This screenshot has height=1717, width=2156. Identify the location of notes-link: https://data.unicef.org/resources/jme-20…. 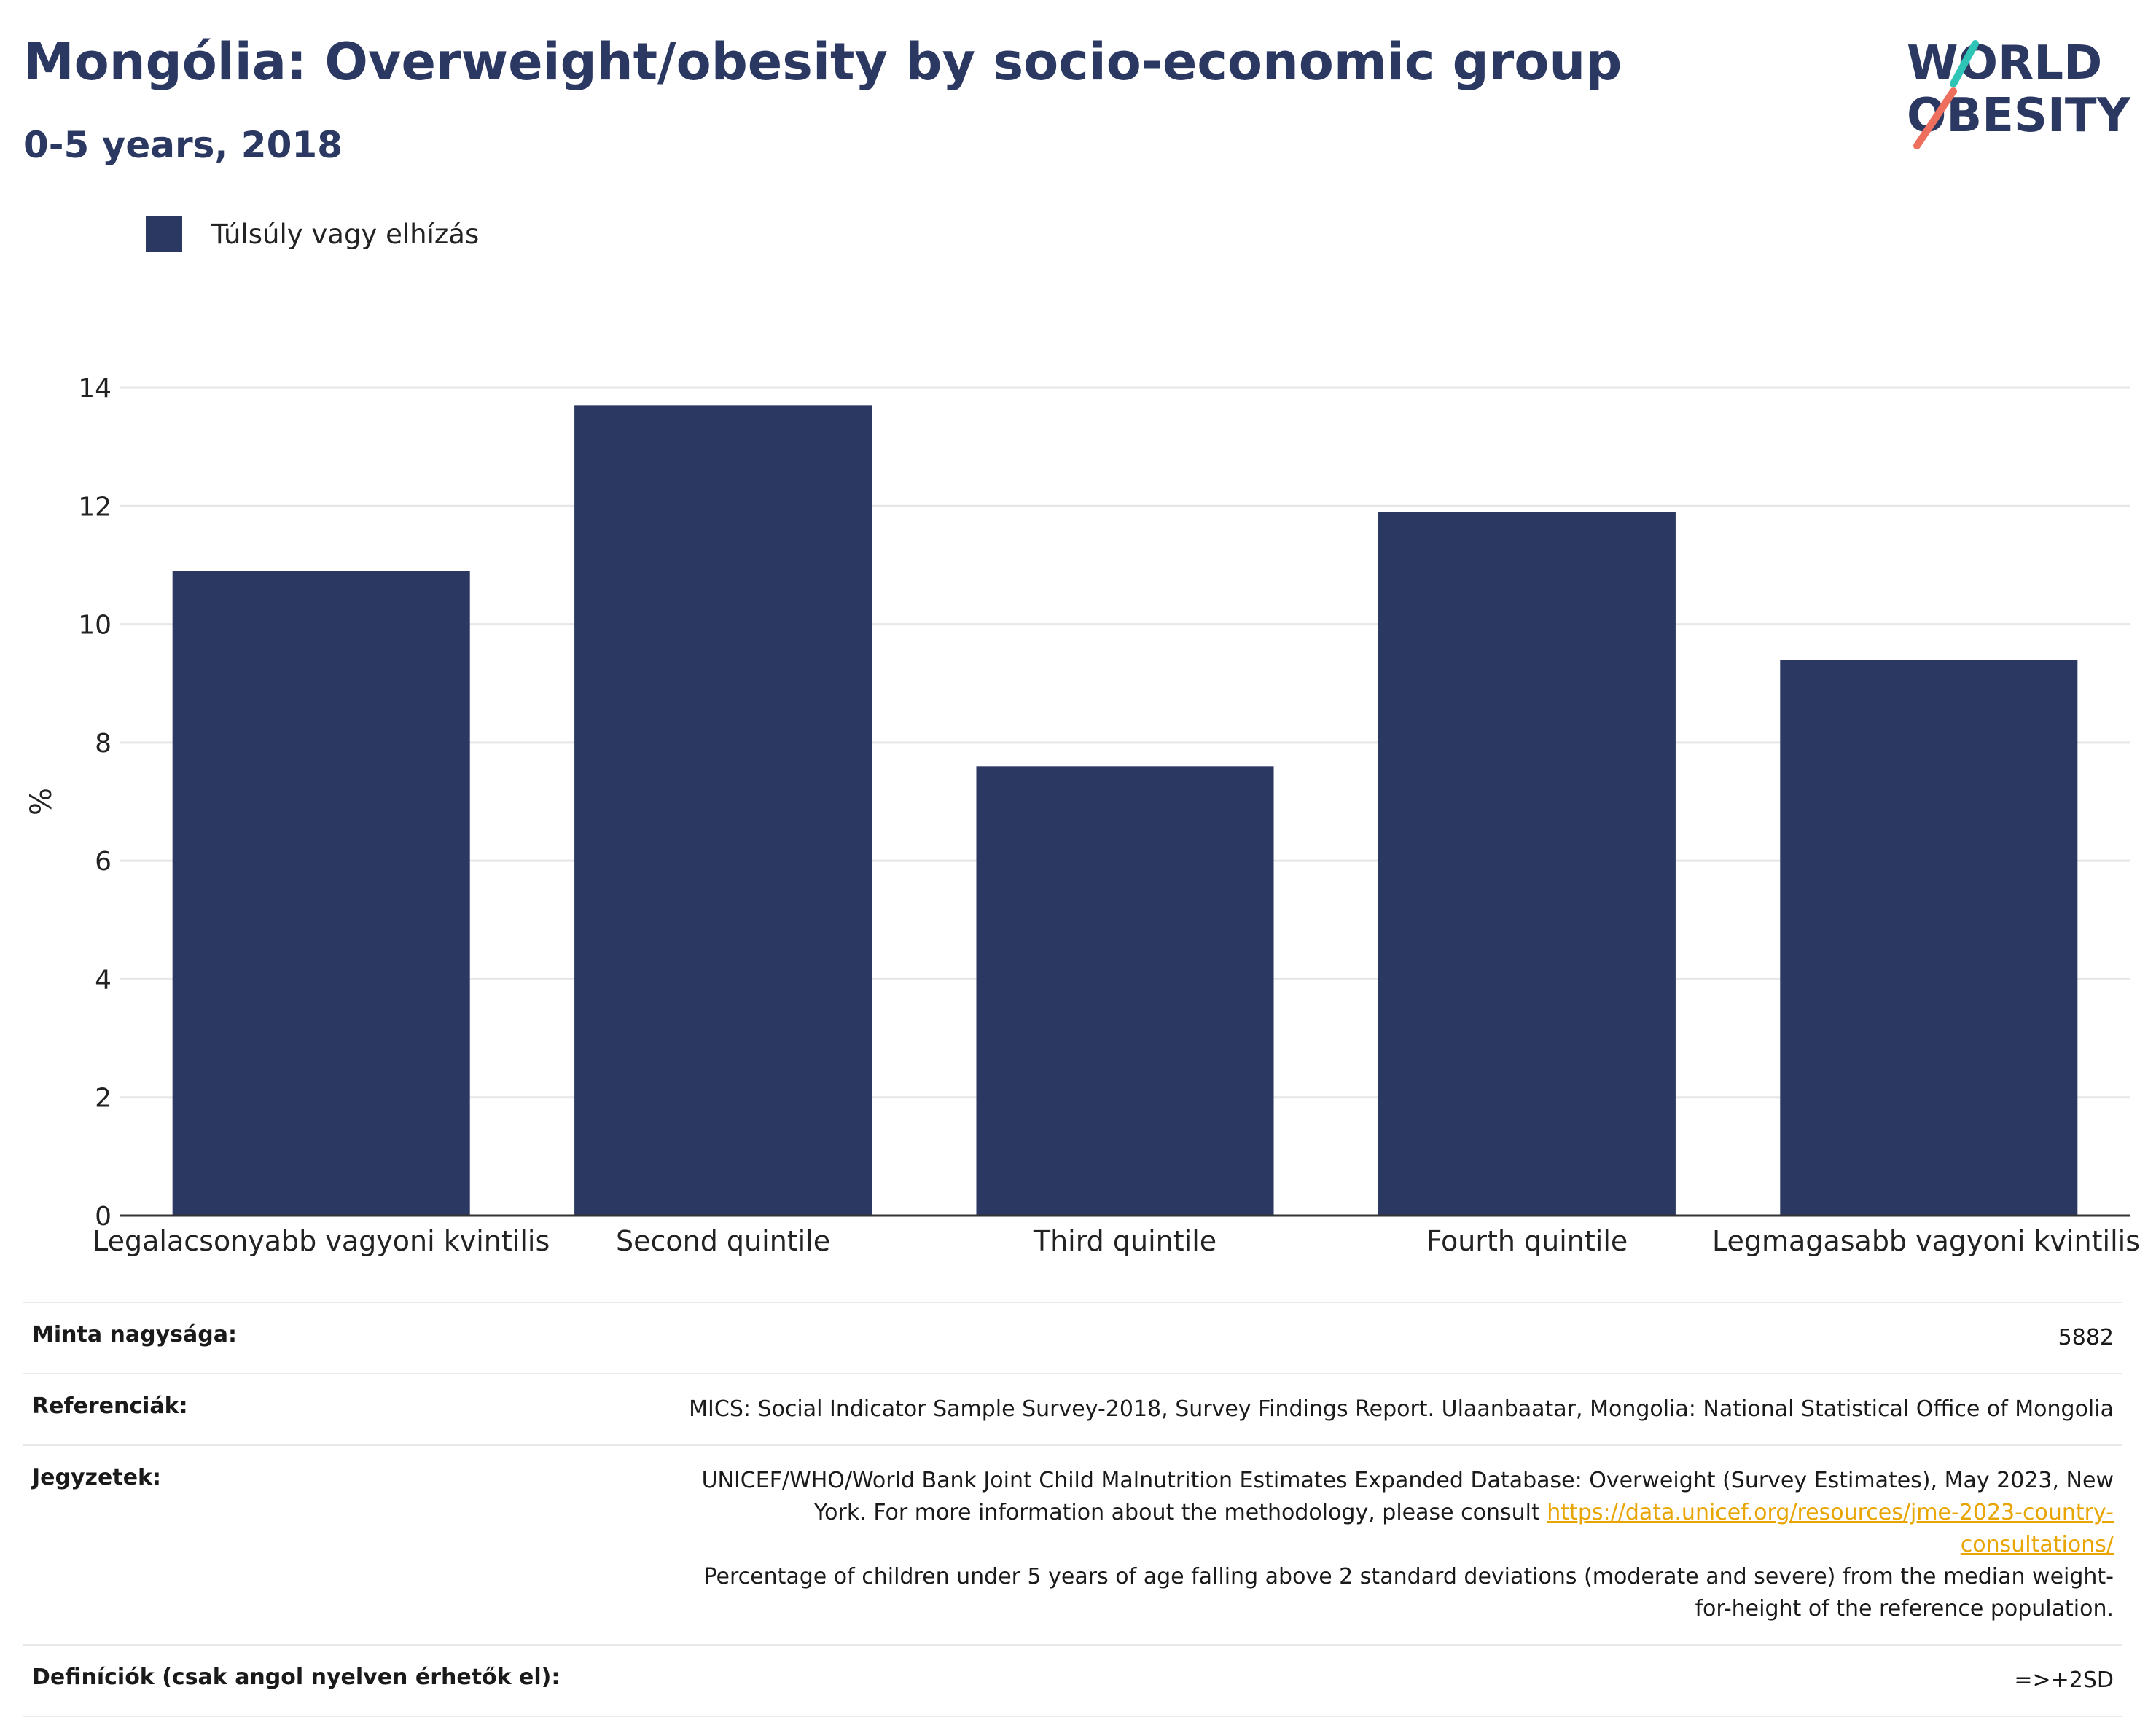
(1831, 1528).